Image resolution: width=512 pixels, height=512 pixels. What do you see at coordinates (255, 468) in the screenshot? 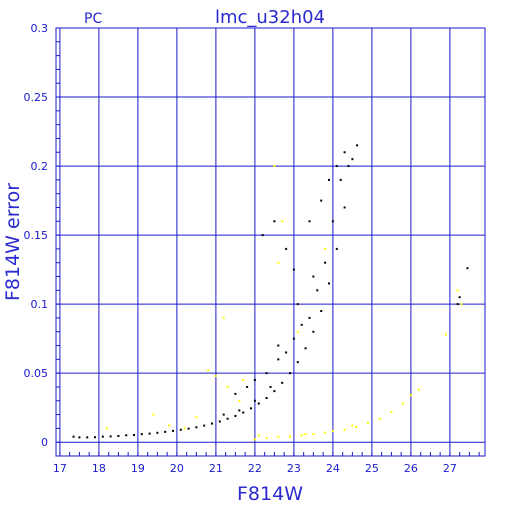
I see `x-tick-labels: 17 18 19 20 21 22 23 24 25 26 27` at bounding box center [255, 468].